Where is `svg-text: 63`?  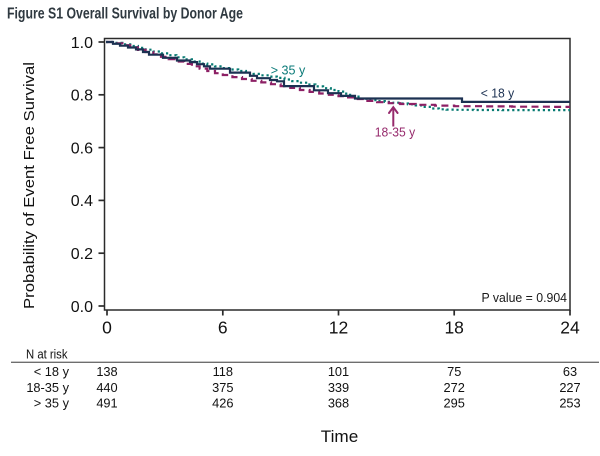
svg-text: 63 is located at coordinates (570, 371).